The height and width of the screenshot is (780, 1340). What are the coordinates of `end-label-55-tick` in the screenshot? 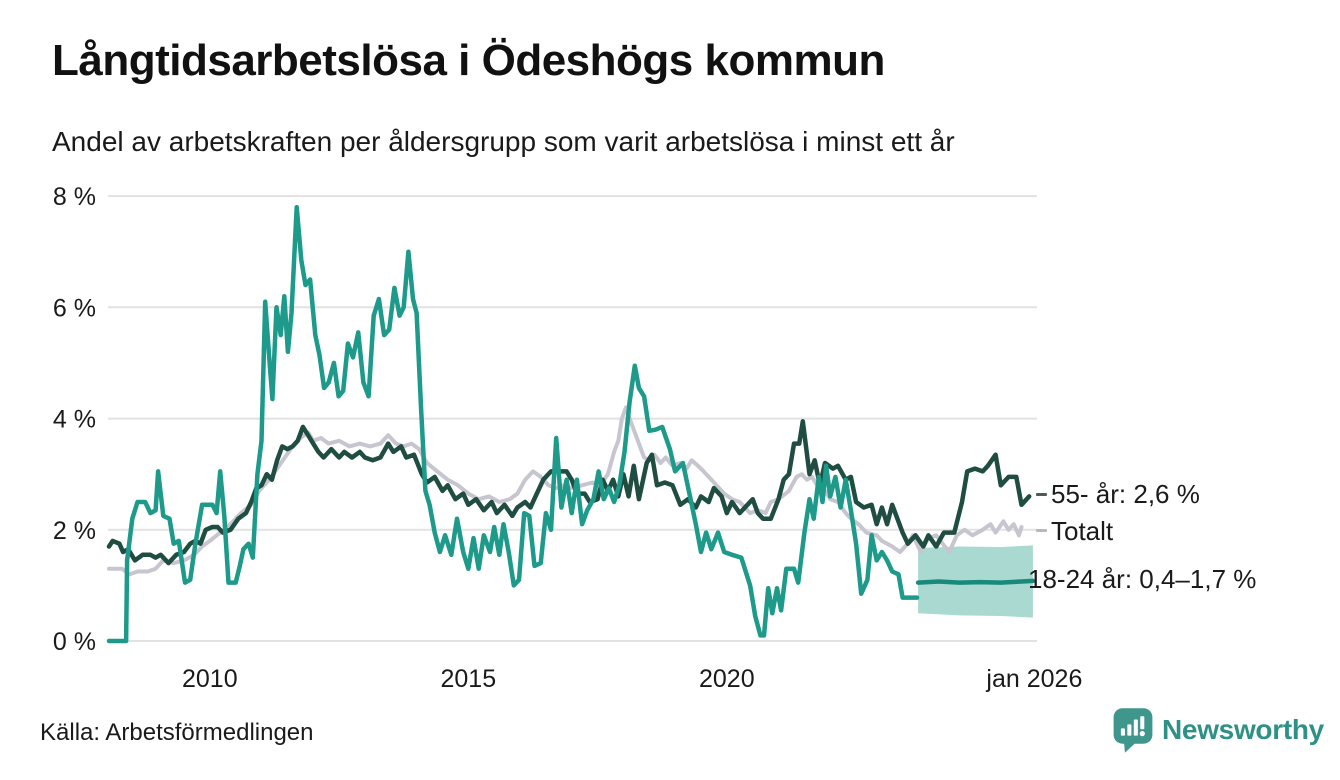 It's located at (1041, 494).